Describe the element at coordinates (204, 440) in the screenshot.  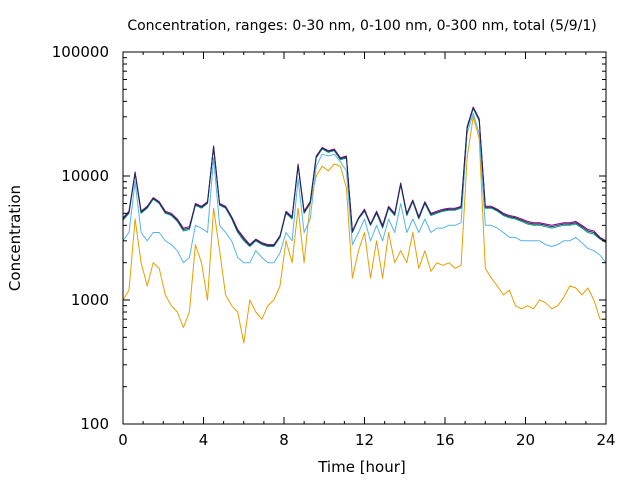
I see `x-tick-label: 4` at that location.